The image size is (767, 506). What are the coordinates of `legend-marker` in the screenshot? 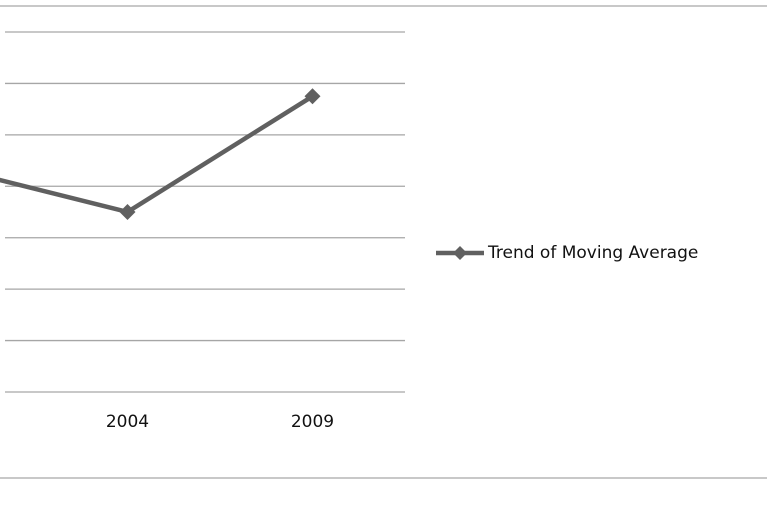 It's located at (460, 253).